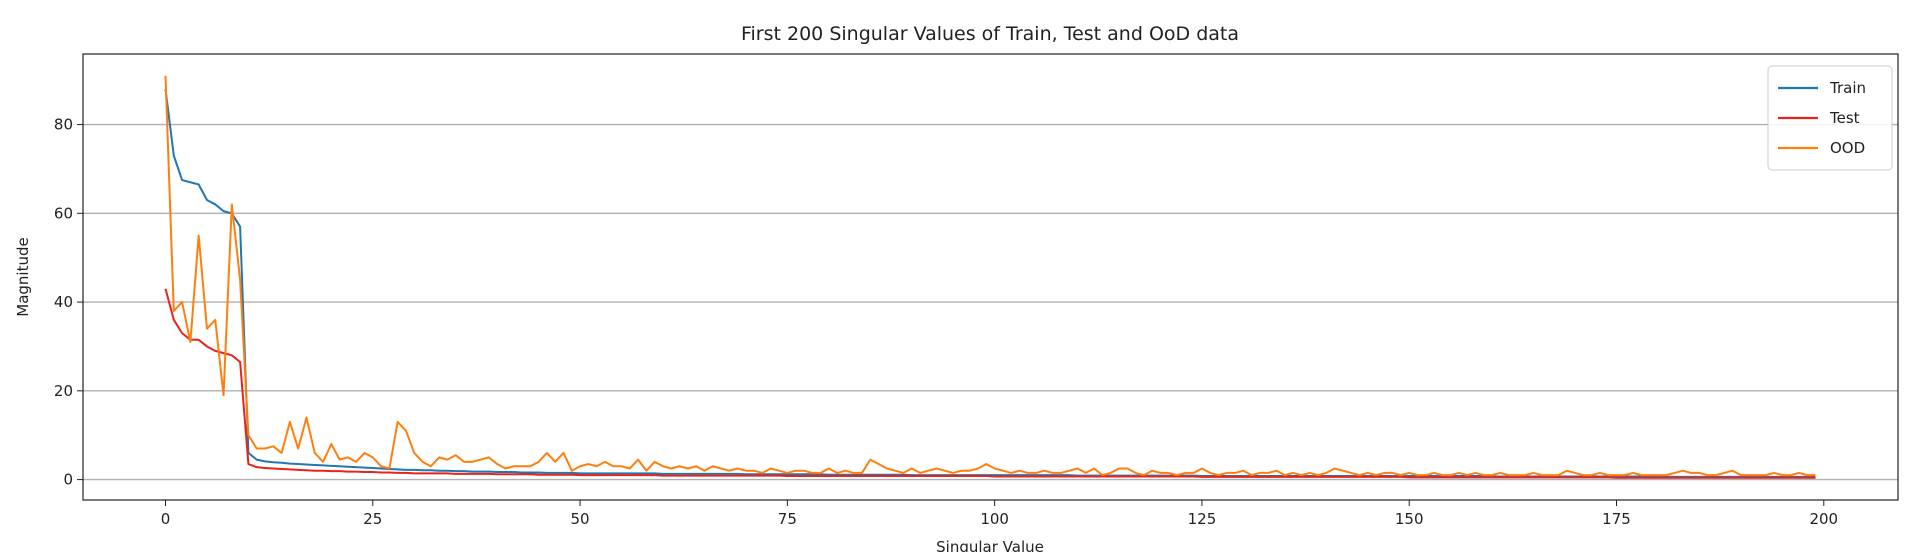 Image resolution: width=1920 pixels, height=552 pixels. Describe the element at coordinates (1847, 148) in the screenshot. I see `legend-label: OOD` at that location.